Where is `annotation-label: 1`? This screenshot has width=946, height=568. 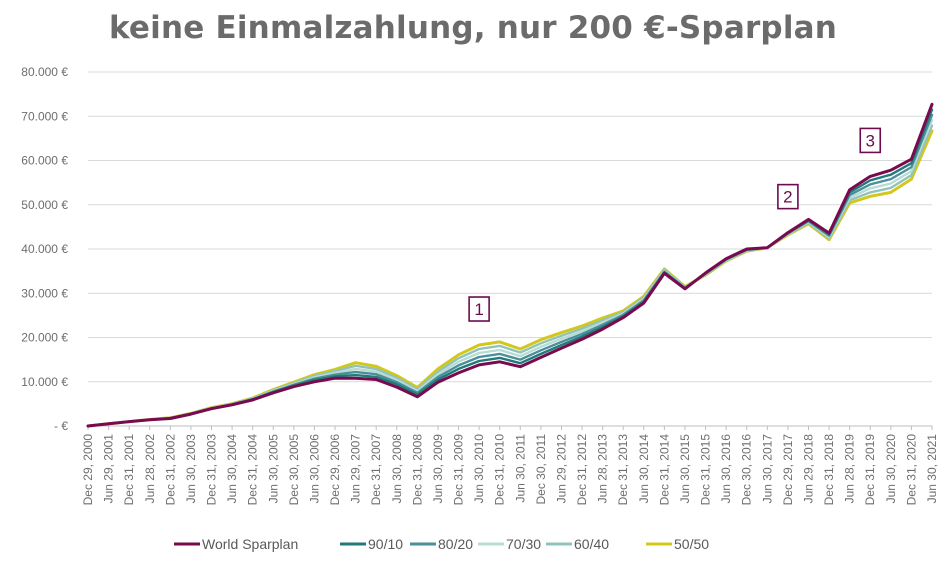
annotation-label: 1 is located at coordinates (478, 309).